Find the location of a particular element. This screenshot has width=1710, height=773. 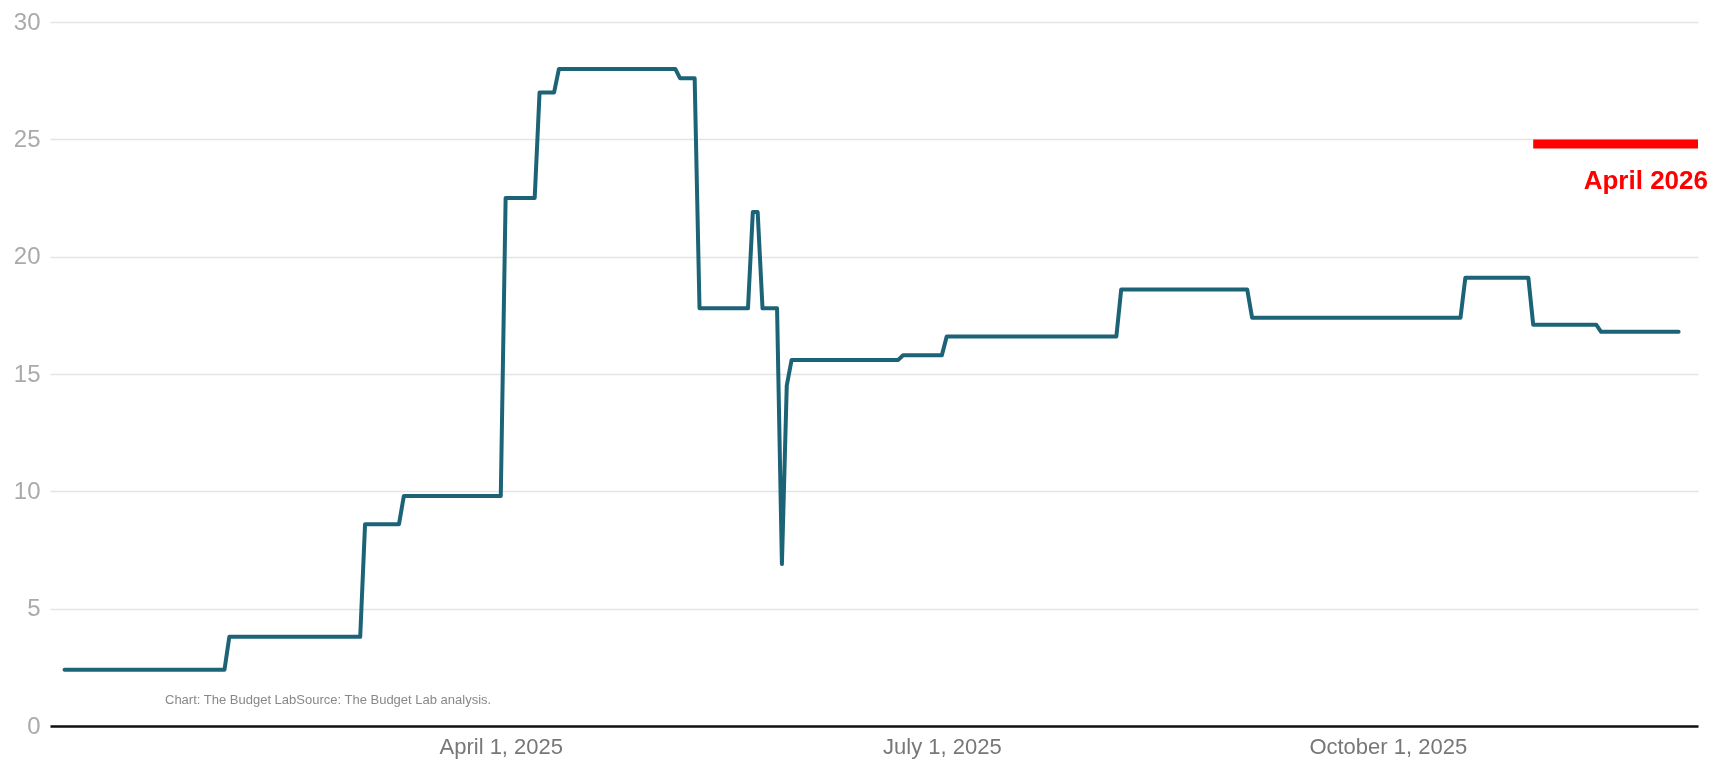

y-tick-label: 20 is located at coordinates (27, 256).